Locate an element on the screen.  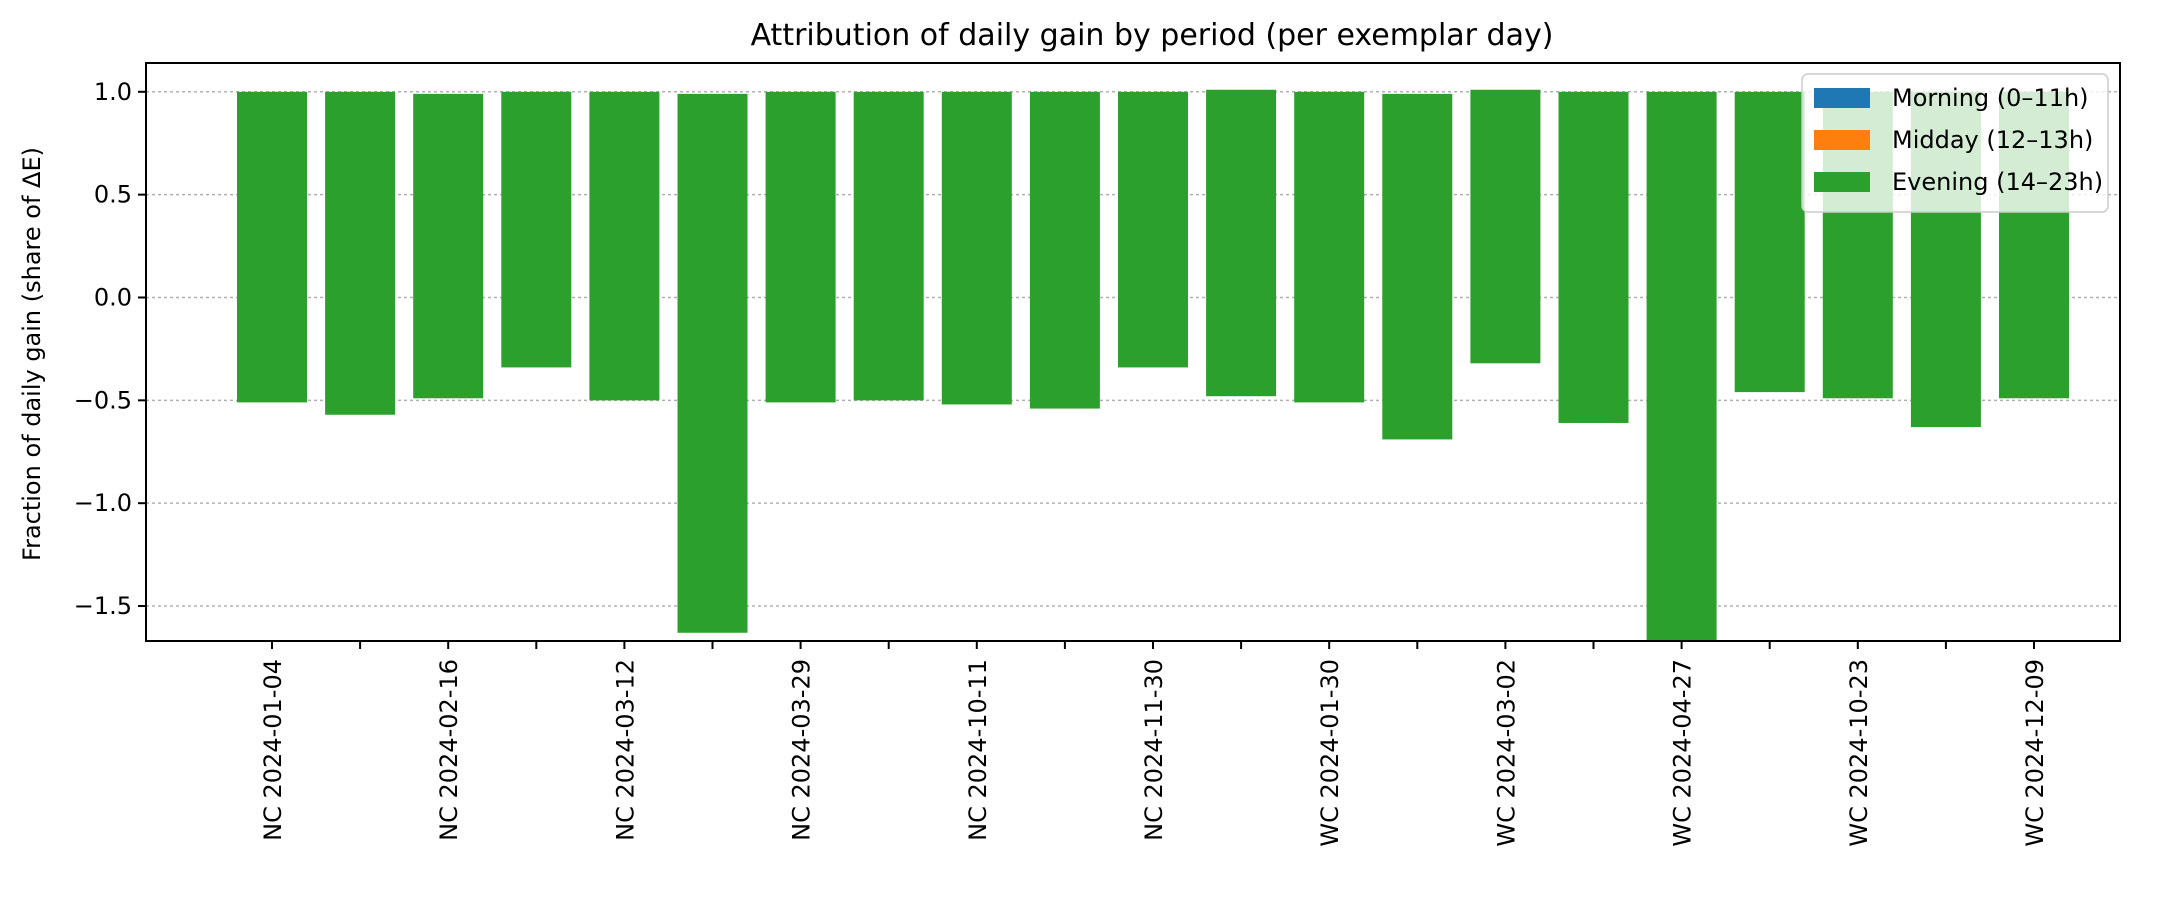
y-tick-label: 0.0 is located at coordinates (113, 297).